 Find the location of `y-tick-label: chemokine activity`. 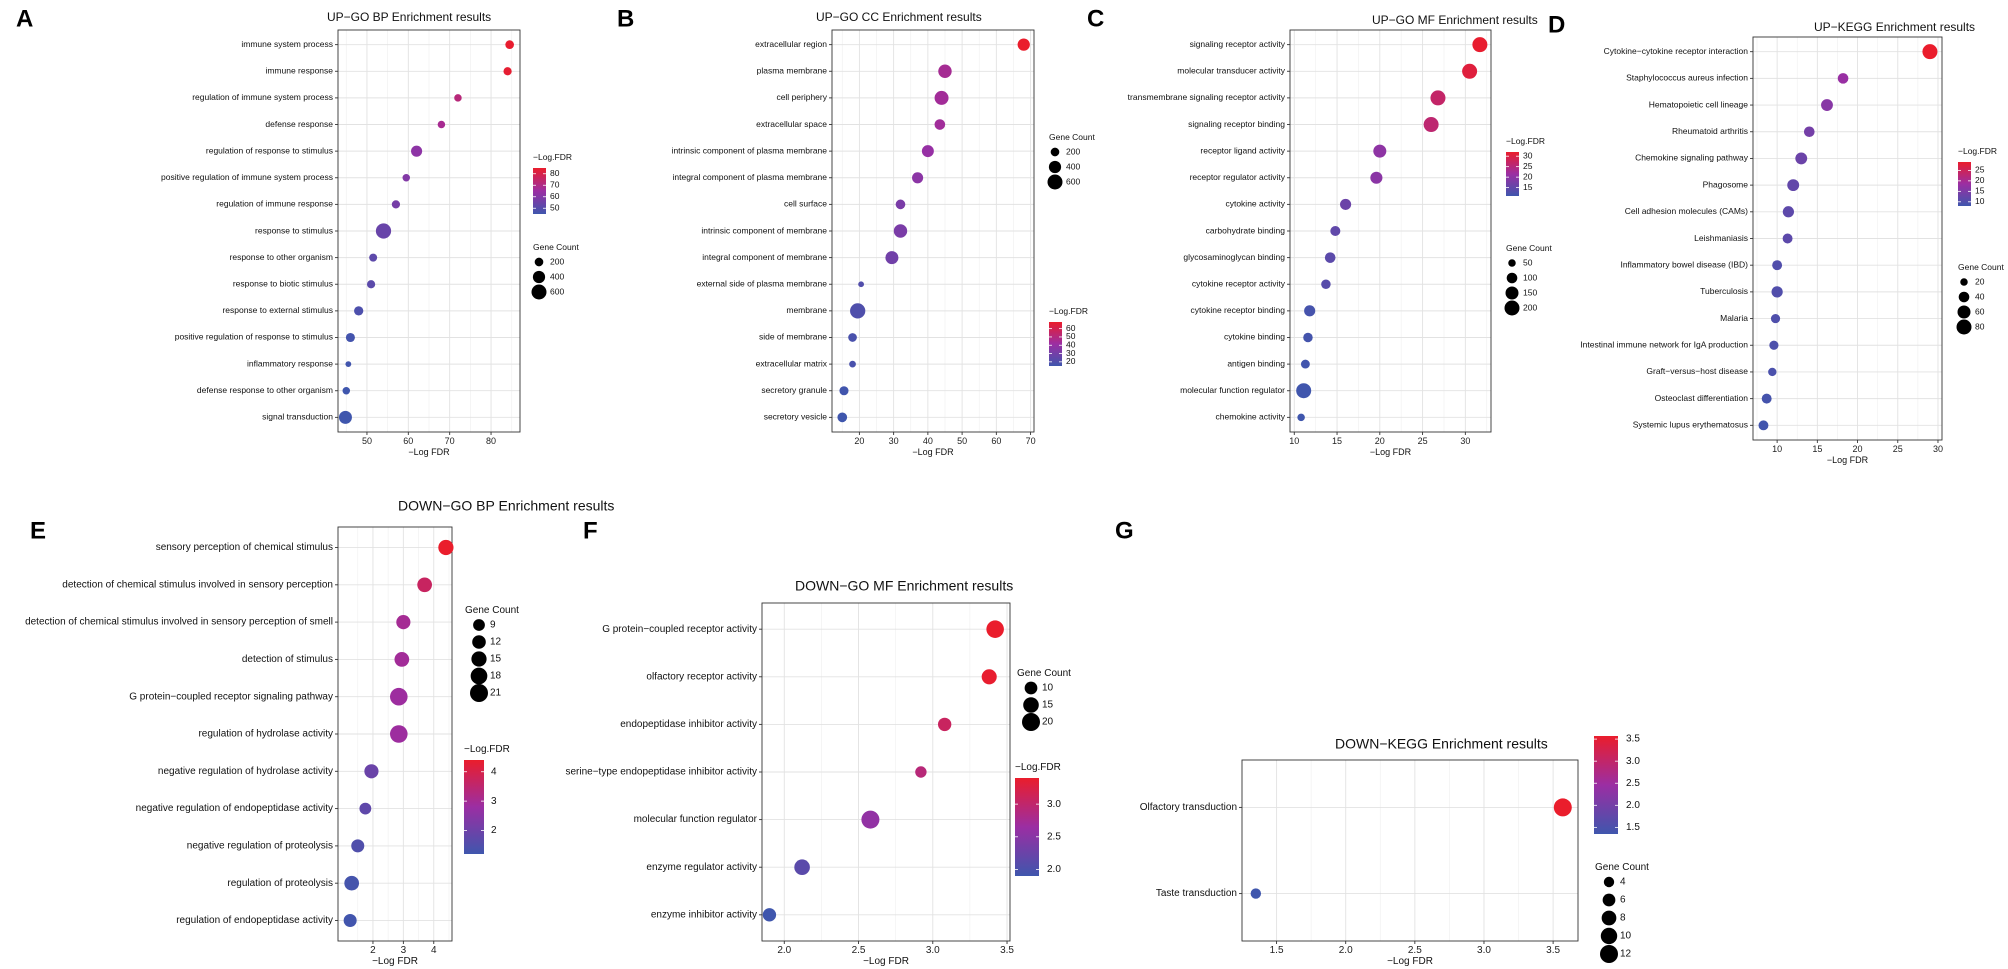

y-tick-label: chemokine activity is located at coordinates (1251, 417).